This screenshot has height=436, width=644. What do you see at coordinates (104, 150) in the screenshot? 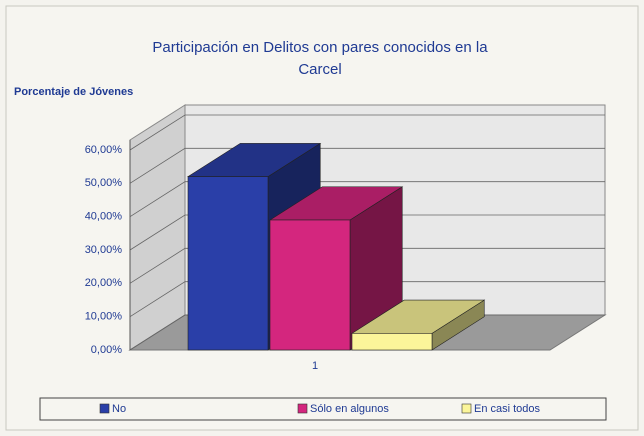
I see `y-tick-label: 60,00%` at bounding box center [104, 150].